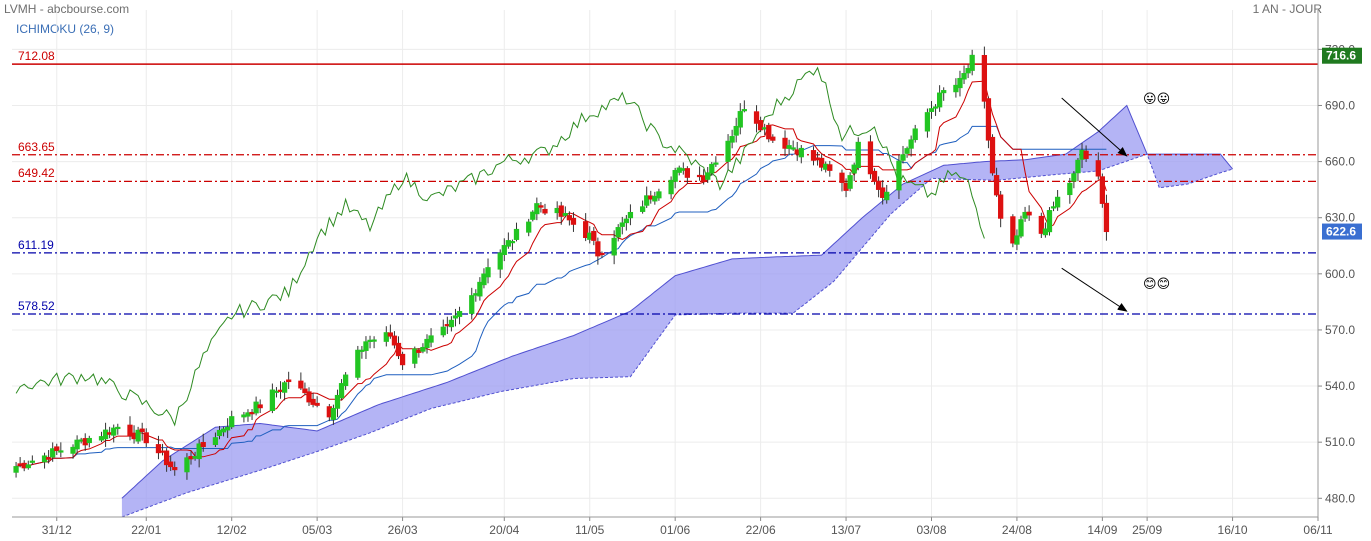  I want to click on last-price-badge: 622.6, so click(1341, 232).